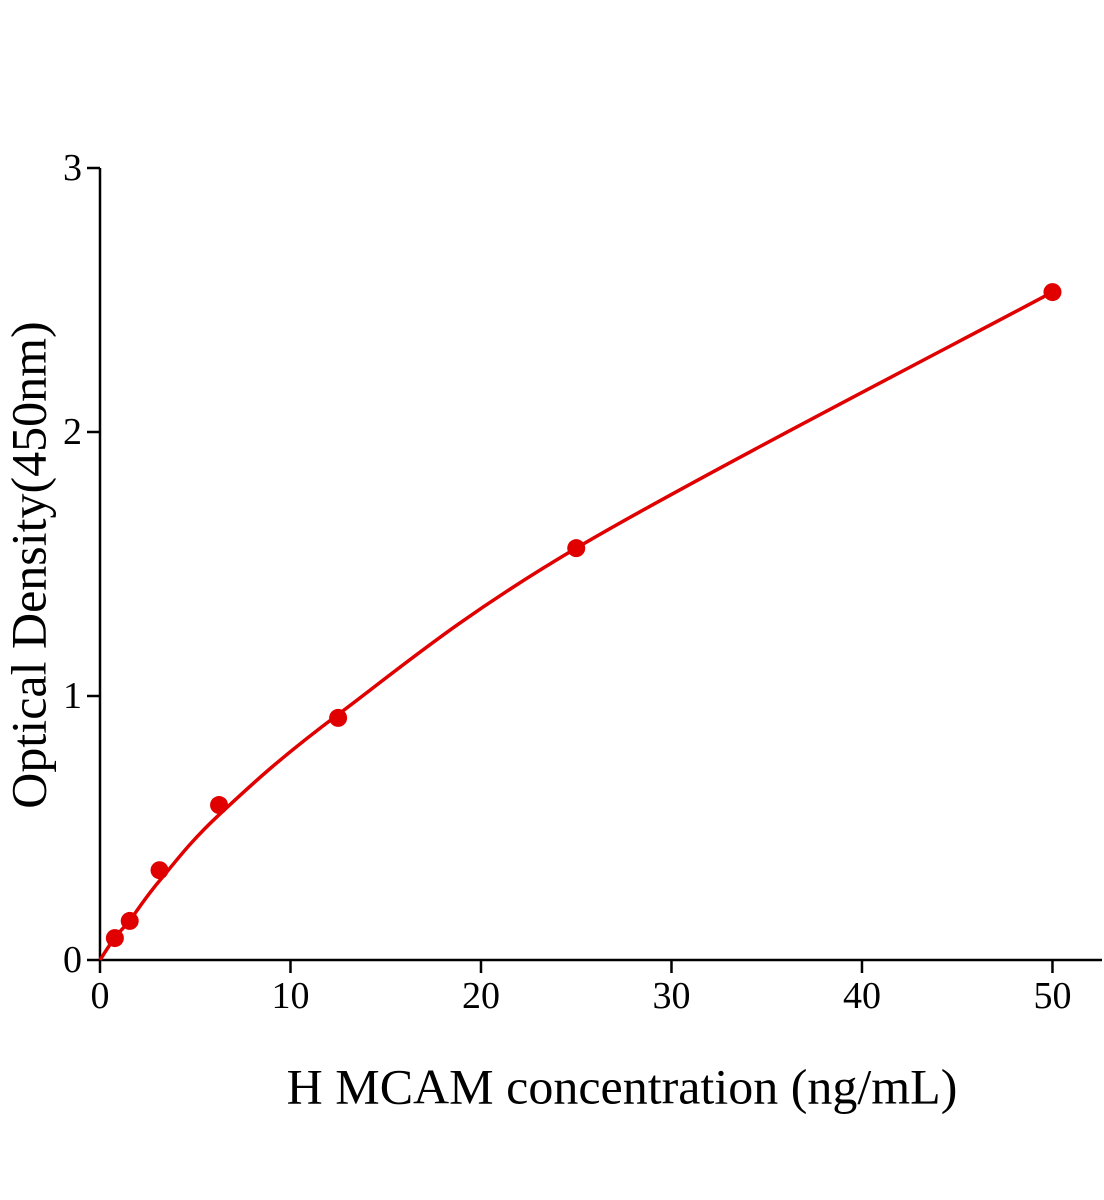  I want to click on x-tick-label: 0, so click(100, 996).